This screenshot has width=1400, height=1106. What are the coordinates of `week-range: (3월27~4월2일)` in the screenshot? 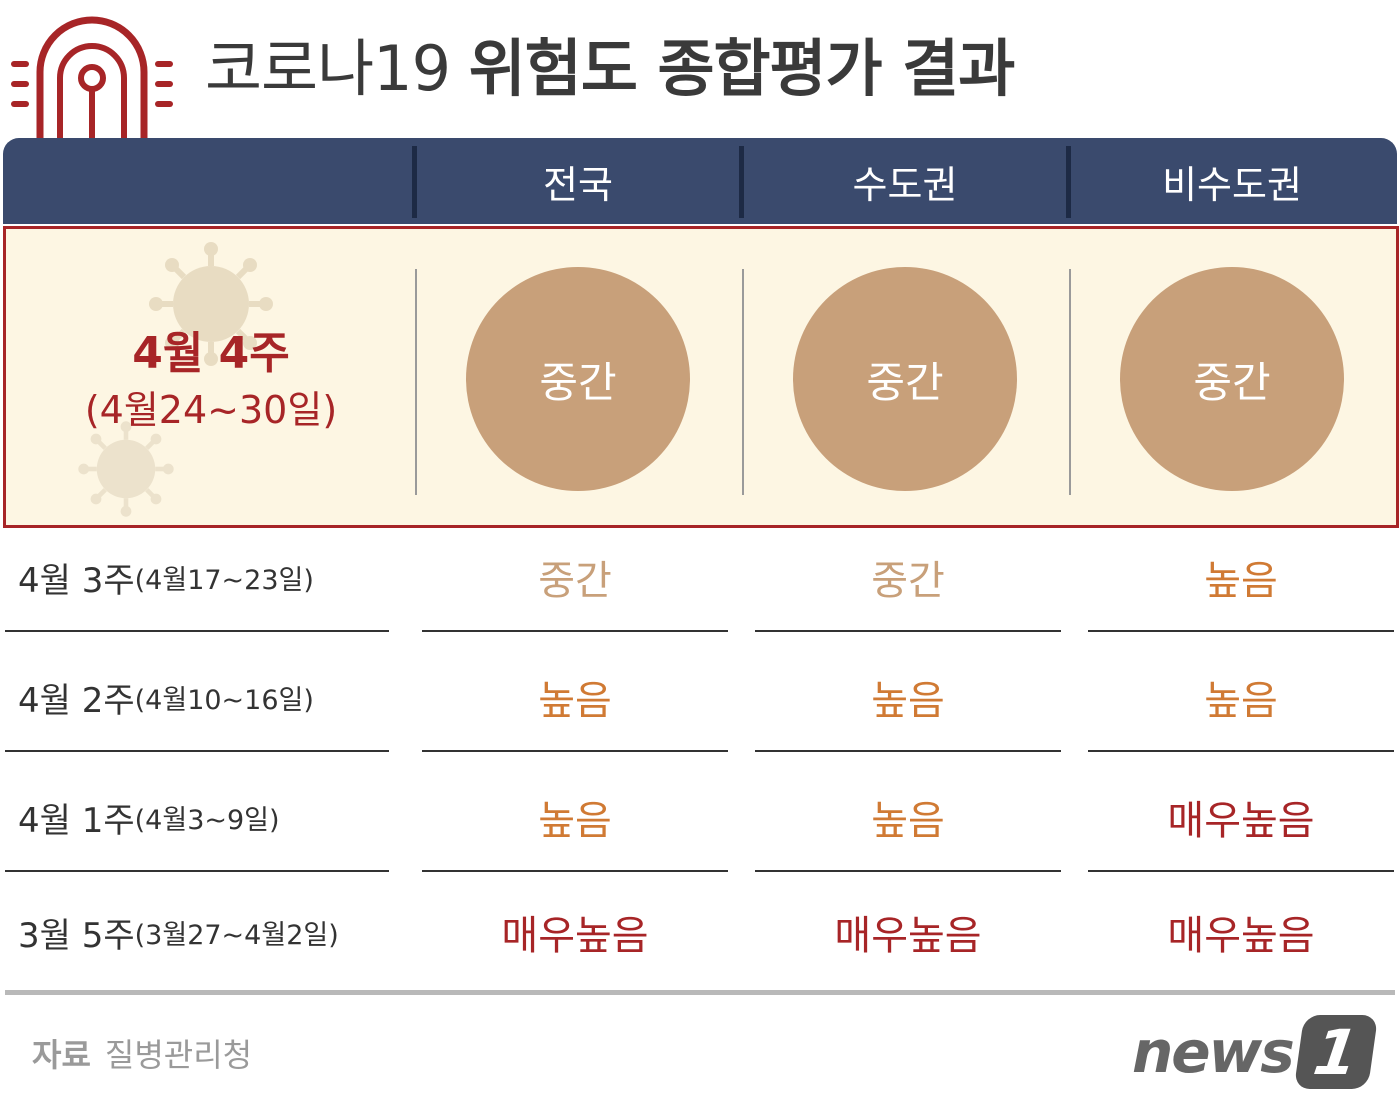 It's located at (236, 935).